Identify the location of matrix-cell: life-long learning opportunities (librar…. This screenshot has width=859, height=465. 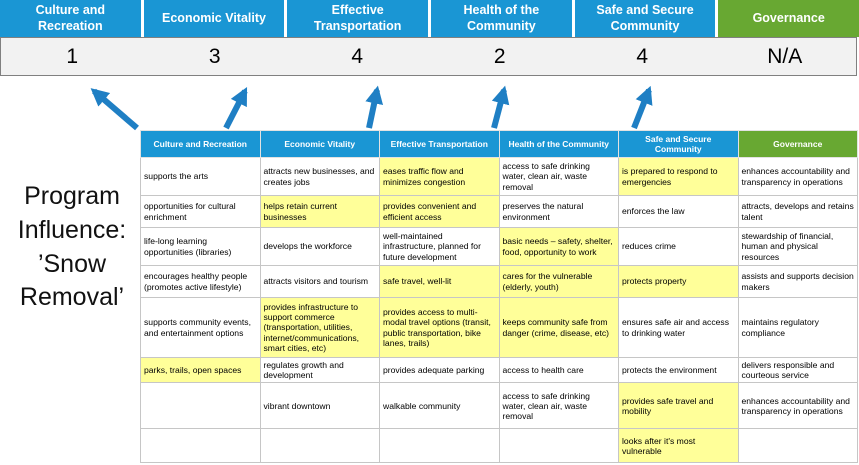
(200, 246).